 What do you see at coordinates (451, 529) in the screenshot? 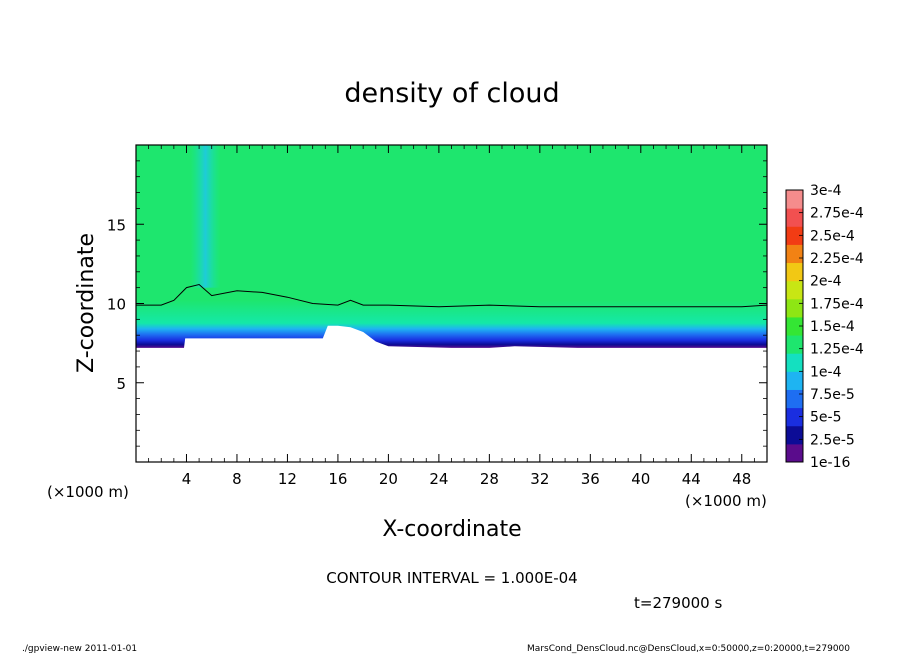
I see `x-axis-label: X-coordinate` at bounding box center [451, 529].